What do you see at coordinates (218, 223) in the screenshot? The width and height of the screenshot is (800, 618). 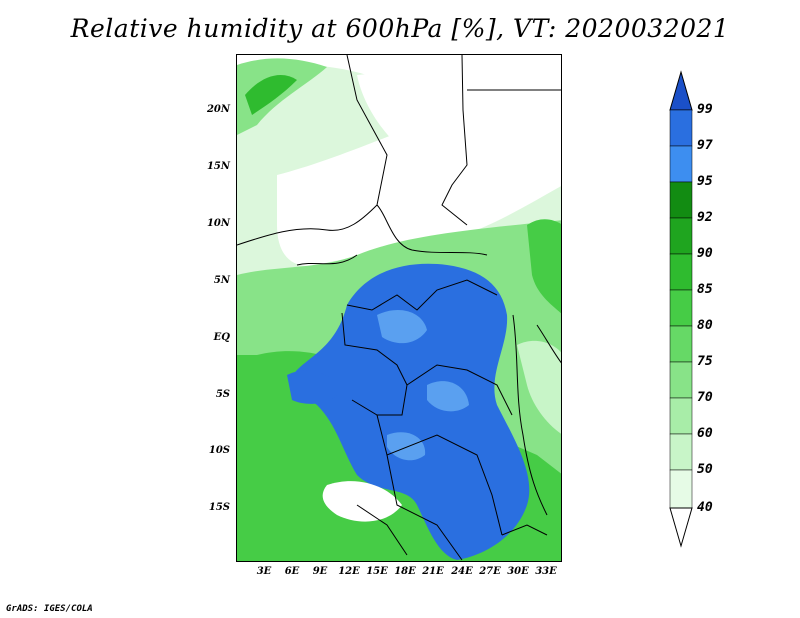 I see `lat-label-10n: 10N` at bounding box center [218, 223].